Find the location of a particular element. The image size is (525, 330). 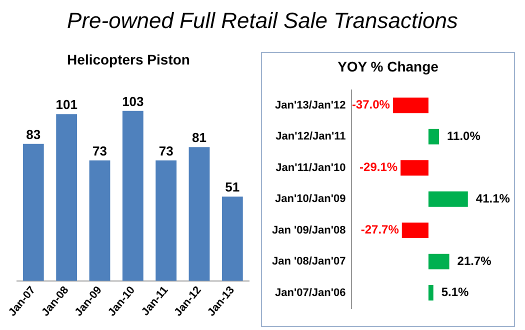

y-tick-label: Jan'07/Jan'06 is located at coordinates (310, 292).